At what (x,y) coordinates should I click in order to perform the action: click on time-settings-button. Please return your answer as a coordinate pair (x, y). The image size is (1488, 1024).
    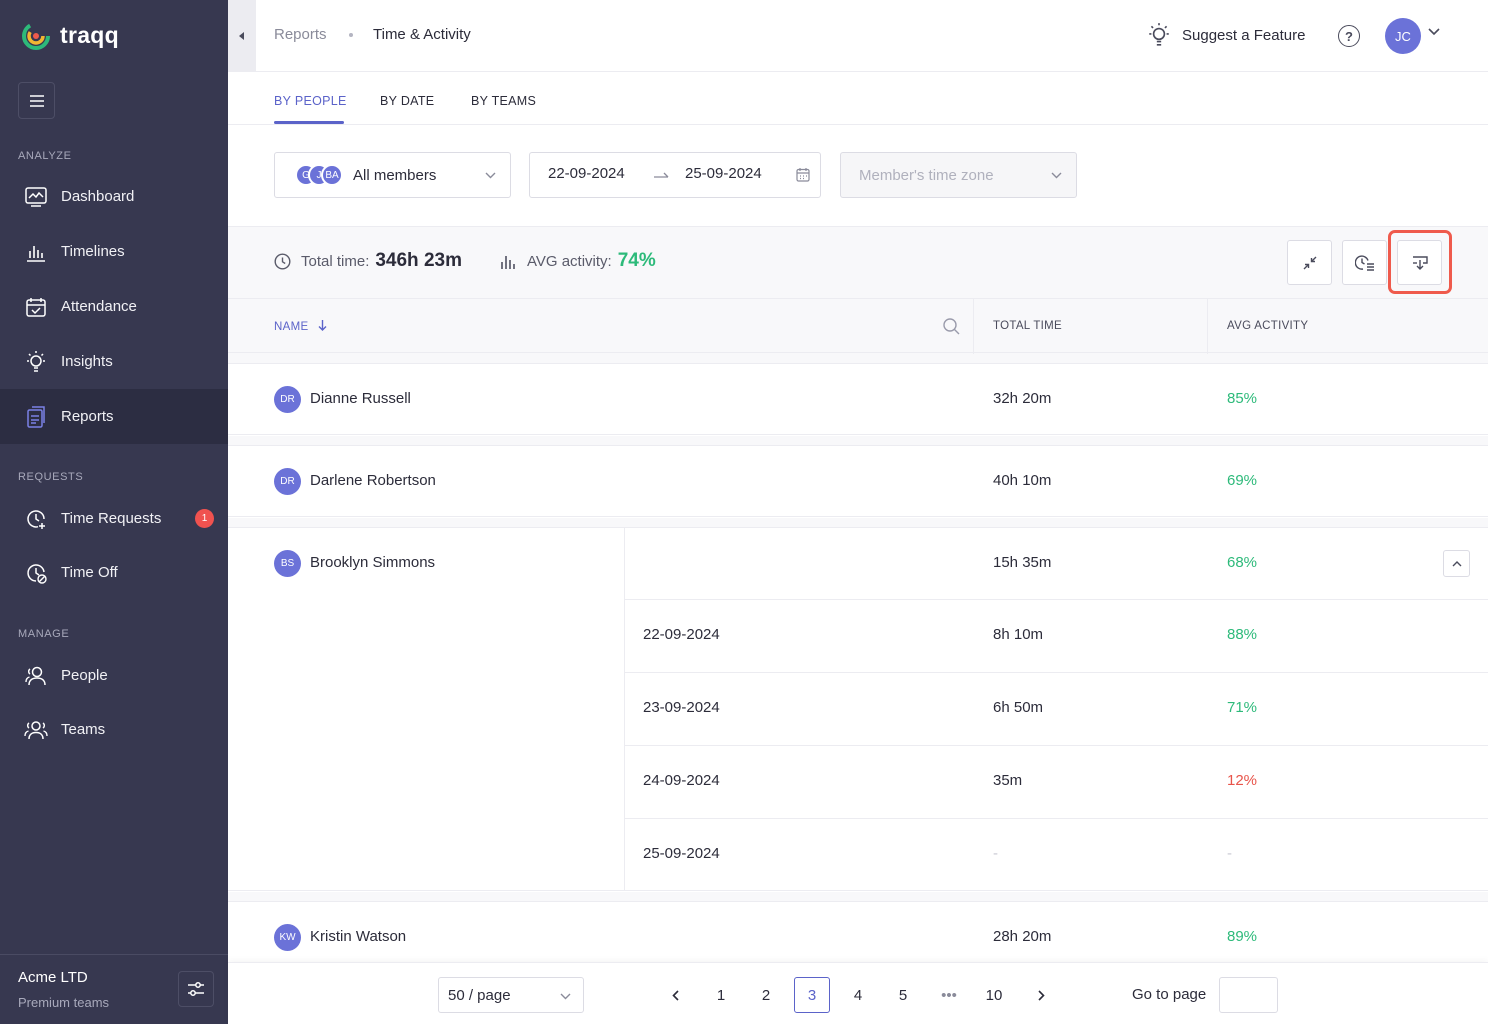
    Looking at the image, I should click on (1364, 262).